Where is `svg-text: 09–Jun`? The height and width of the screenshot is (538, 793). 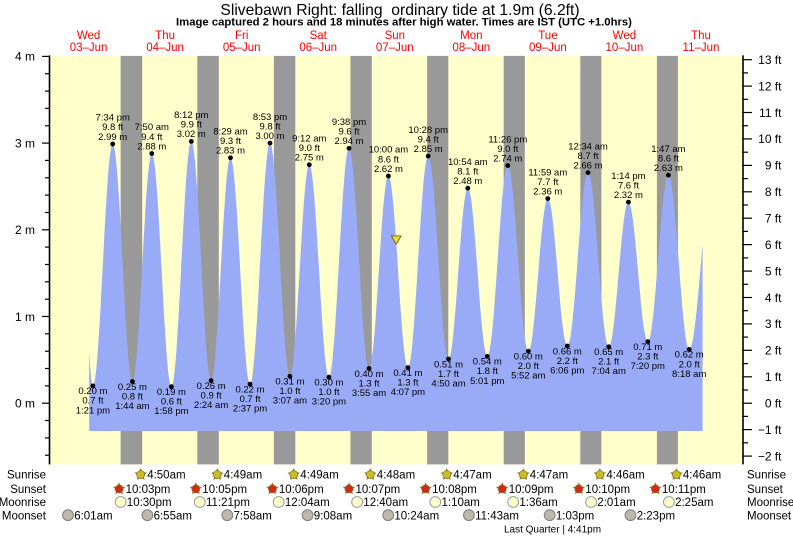
svg-text: 09–Jun is located at coordinates (548, 48).